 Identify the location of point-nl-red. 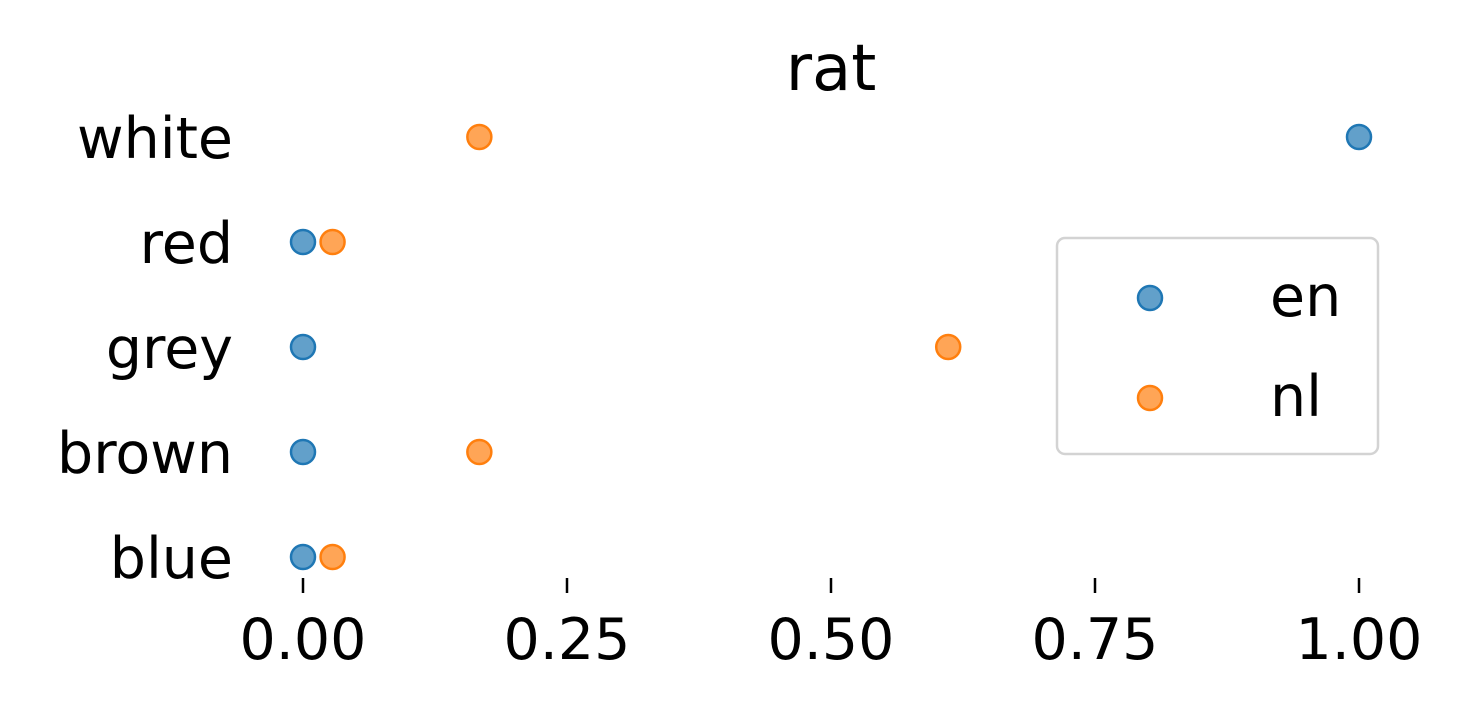
(332, 242).